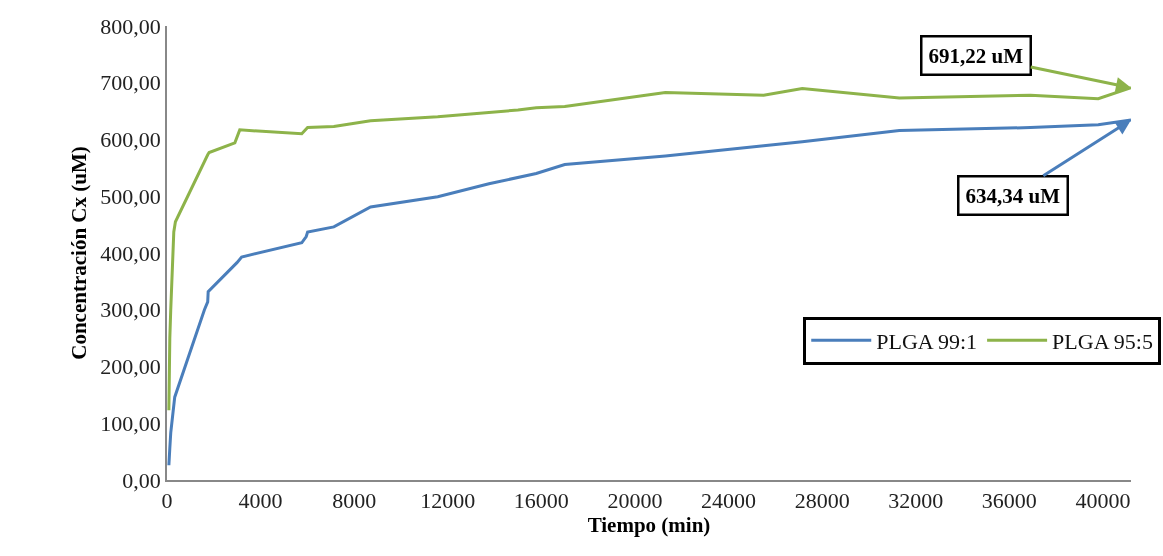  Describe the element at coordinates (130, 140) in the screenshot. I see `y-tick-label: 600,00` at that location.